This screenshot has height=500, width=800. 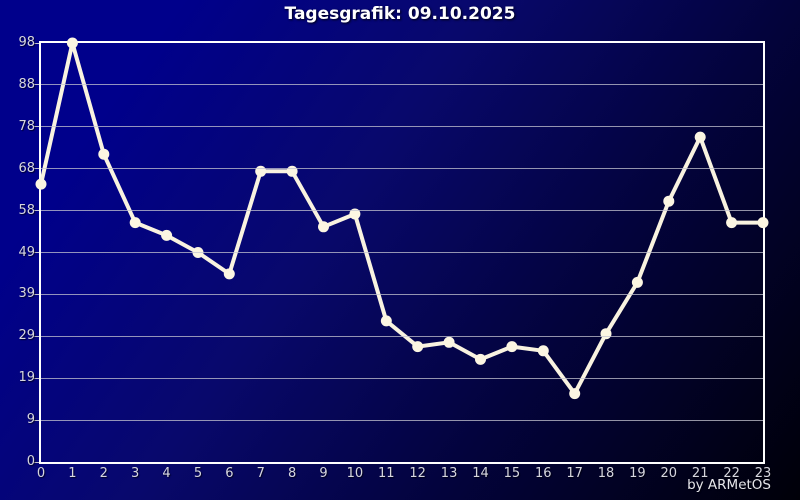 What do you see at coordinates (417, 473) in the screenshot?
I see `x-tick-label: 12` at bounding box center [417, 473].